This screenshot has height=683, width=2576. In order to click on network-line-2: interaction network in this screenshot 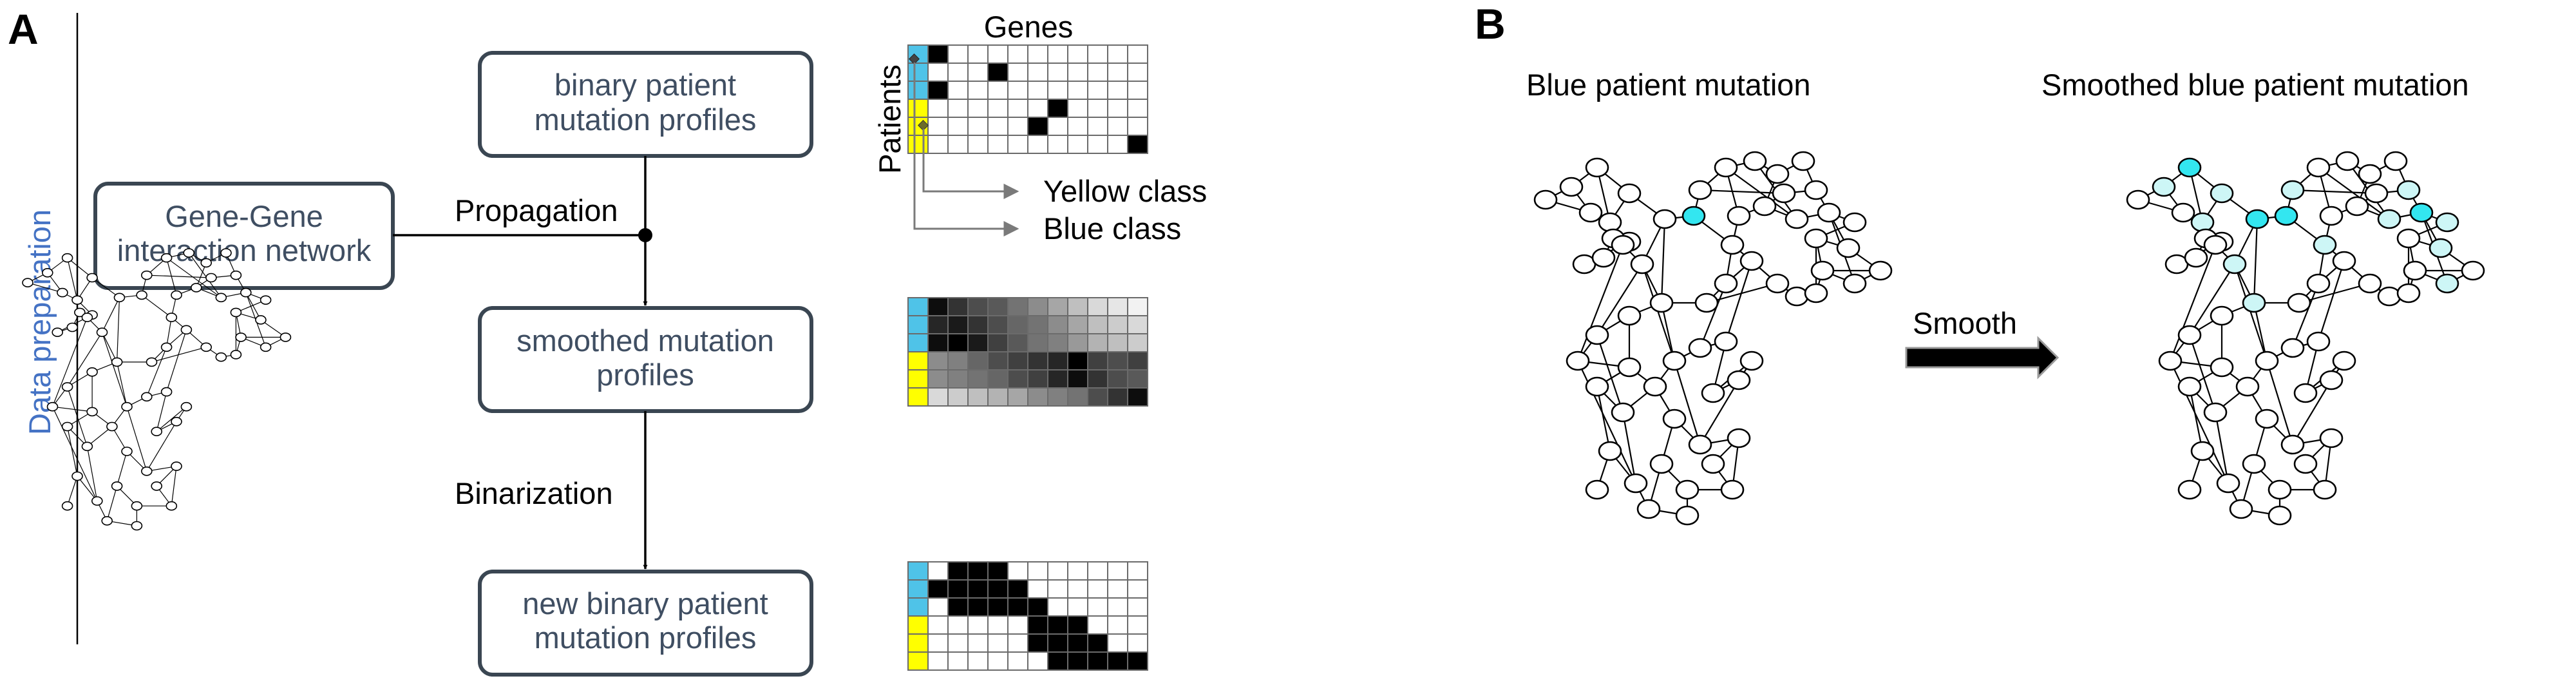, I will do `click(245, 250)`.